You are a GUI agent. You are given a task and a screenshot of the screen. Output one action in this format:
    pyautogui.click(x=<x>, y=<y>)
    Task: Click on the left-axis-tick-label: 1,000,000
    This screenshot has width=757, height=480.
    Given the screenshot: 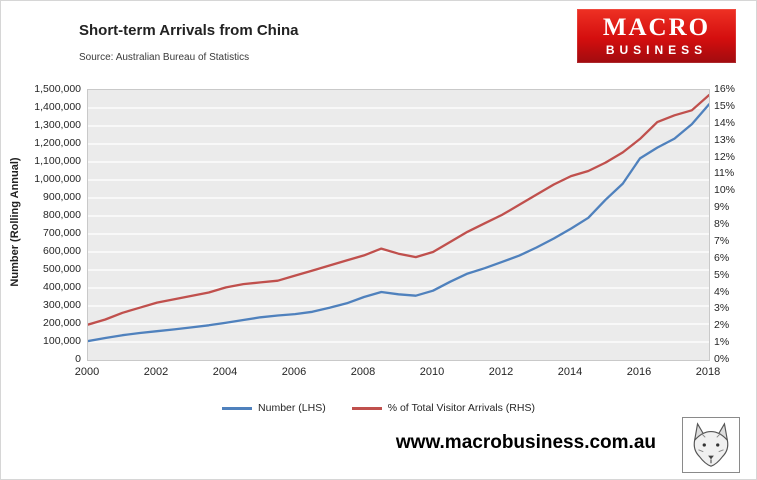 What is the action you would take?
    pyautogui.click(x=57, y=179)
    